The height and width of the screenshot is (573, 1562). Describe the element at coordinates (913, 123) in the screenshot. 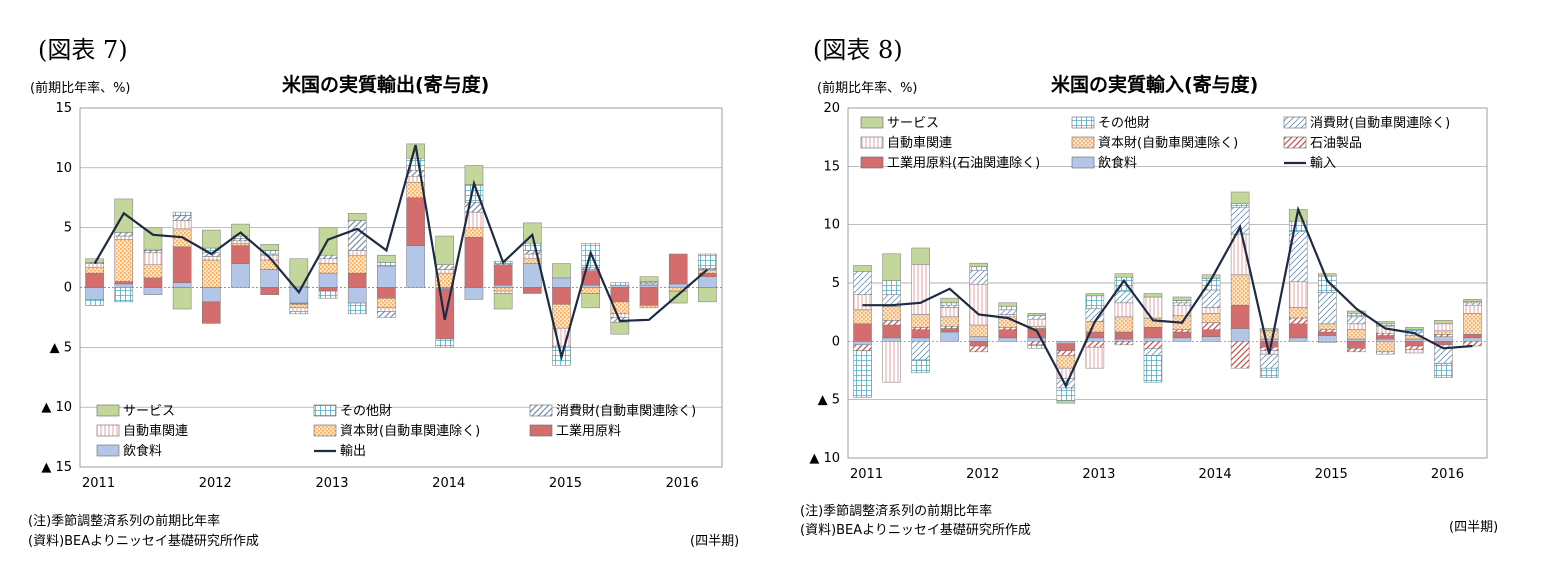

I see `legend-label-7: サービス` at that location.